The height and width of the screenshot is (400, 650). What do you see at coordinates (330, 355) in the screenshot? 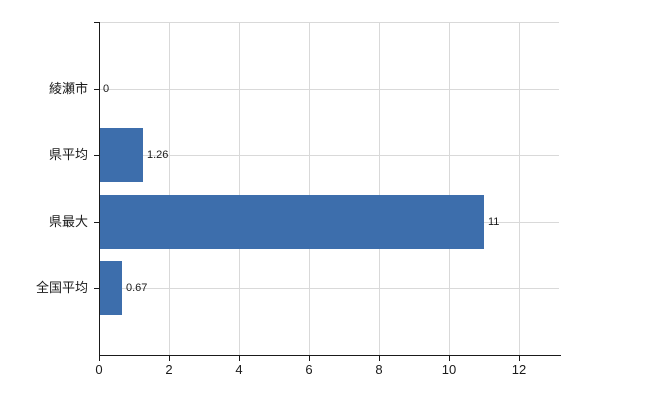
I see `x-axis-line` at bounding box center [330, 355].